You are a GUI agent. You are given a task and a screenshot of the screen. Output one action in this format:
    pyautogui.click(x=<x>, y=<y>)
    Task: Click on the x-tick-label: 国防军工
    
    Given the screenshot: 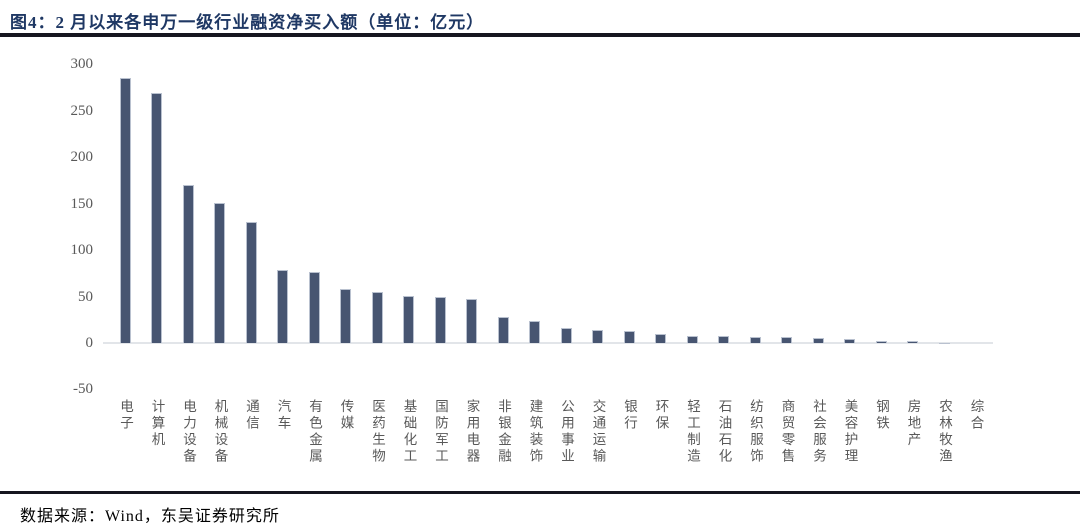 What is the action you would take?
    pyautogui.click(x=440, y=432)
    